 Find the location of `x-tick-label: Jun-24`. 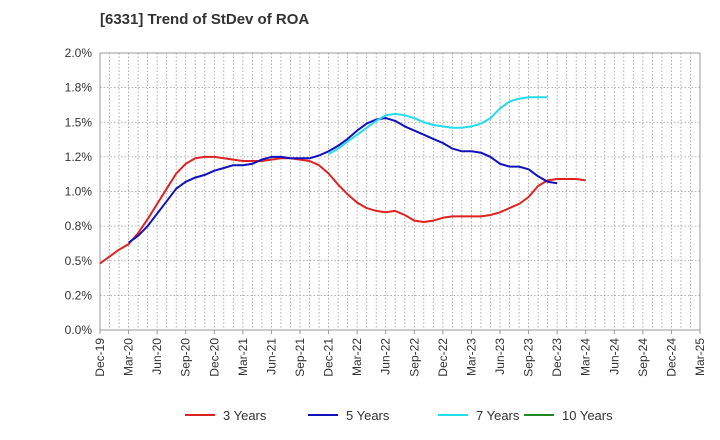

x-tick-label: Jun-24 is located at coordinates (614, 356).